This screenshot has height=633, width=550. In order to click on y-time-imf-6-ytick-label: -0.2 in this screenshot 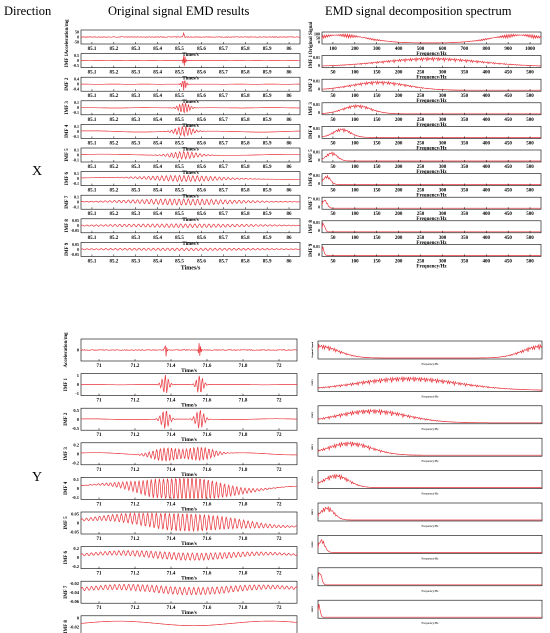, I will do `click(76, 566)`.